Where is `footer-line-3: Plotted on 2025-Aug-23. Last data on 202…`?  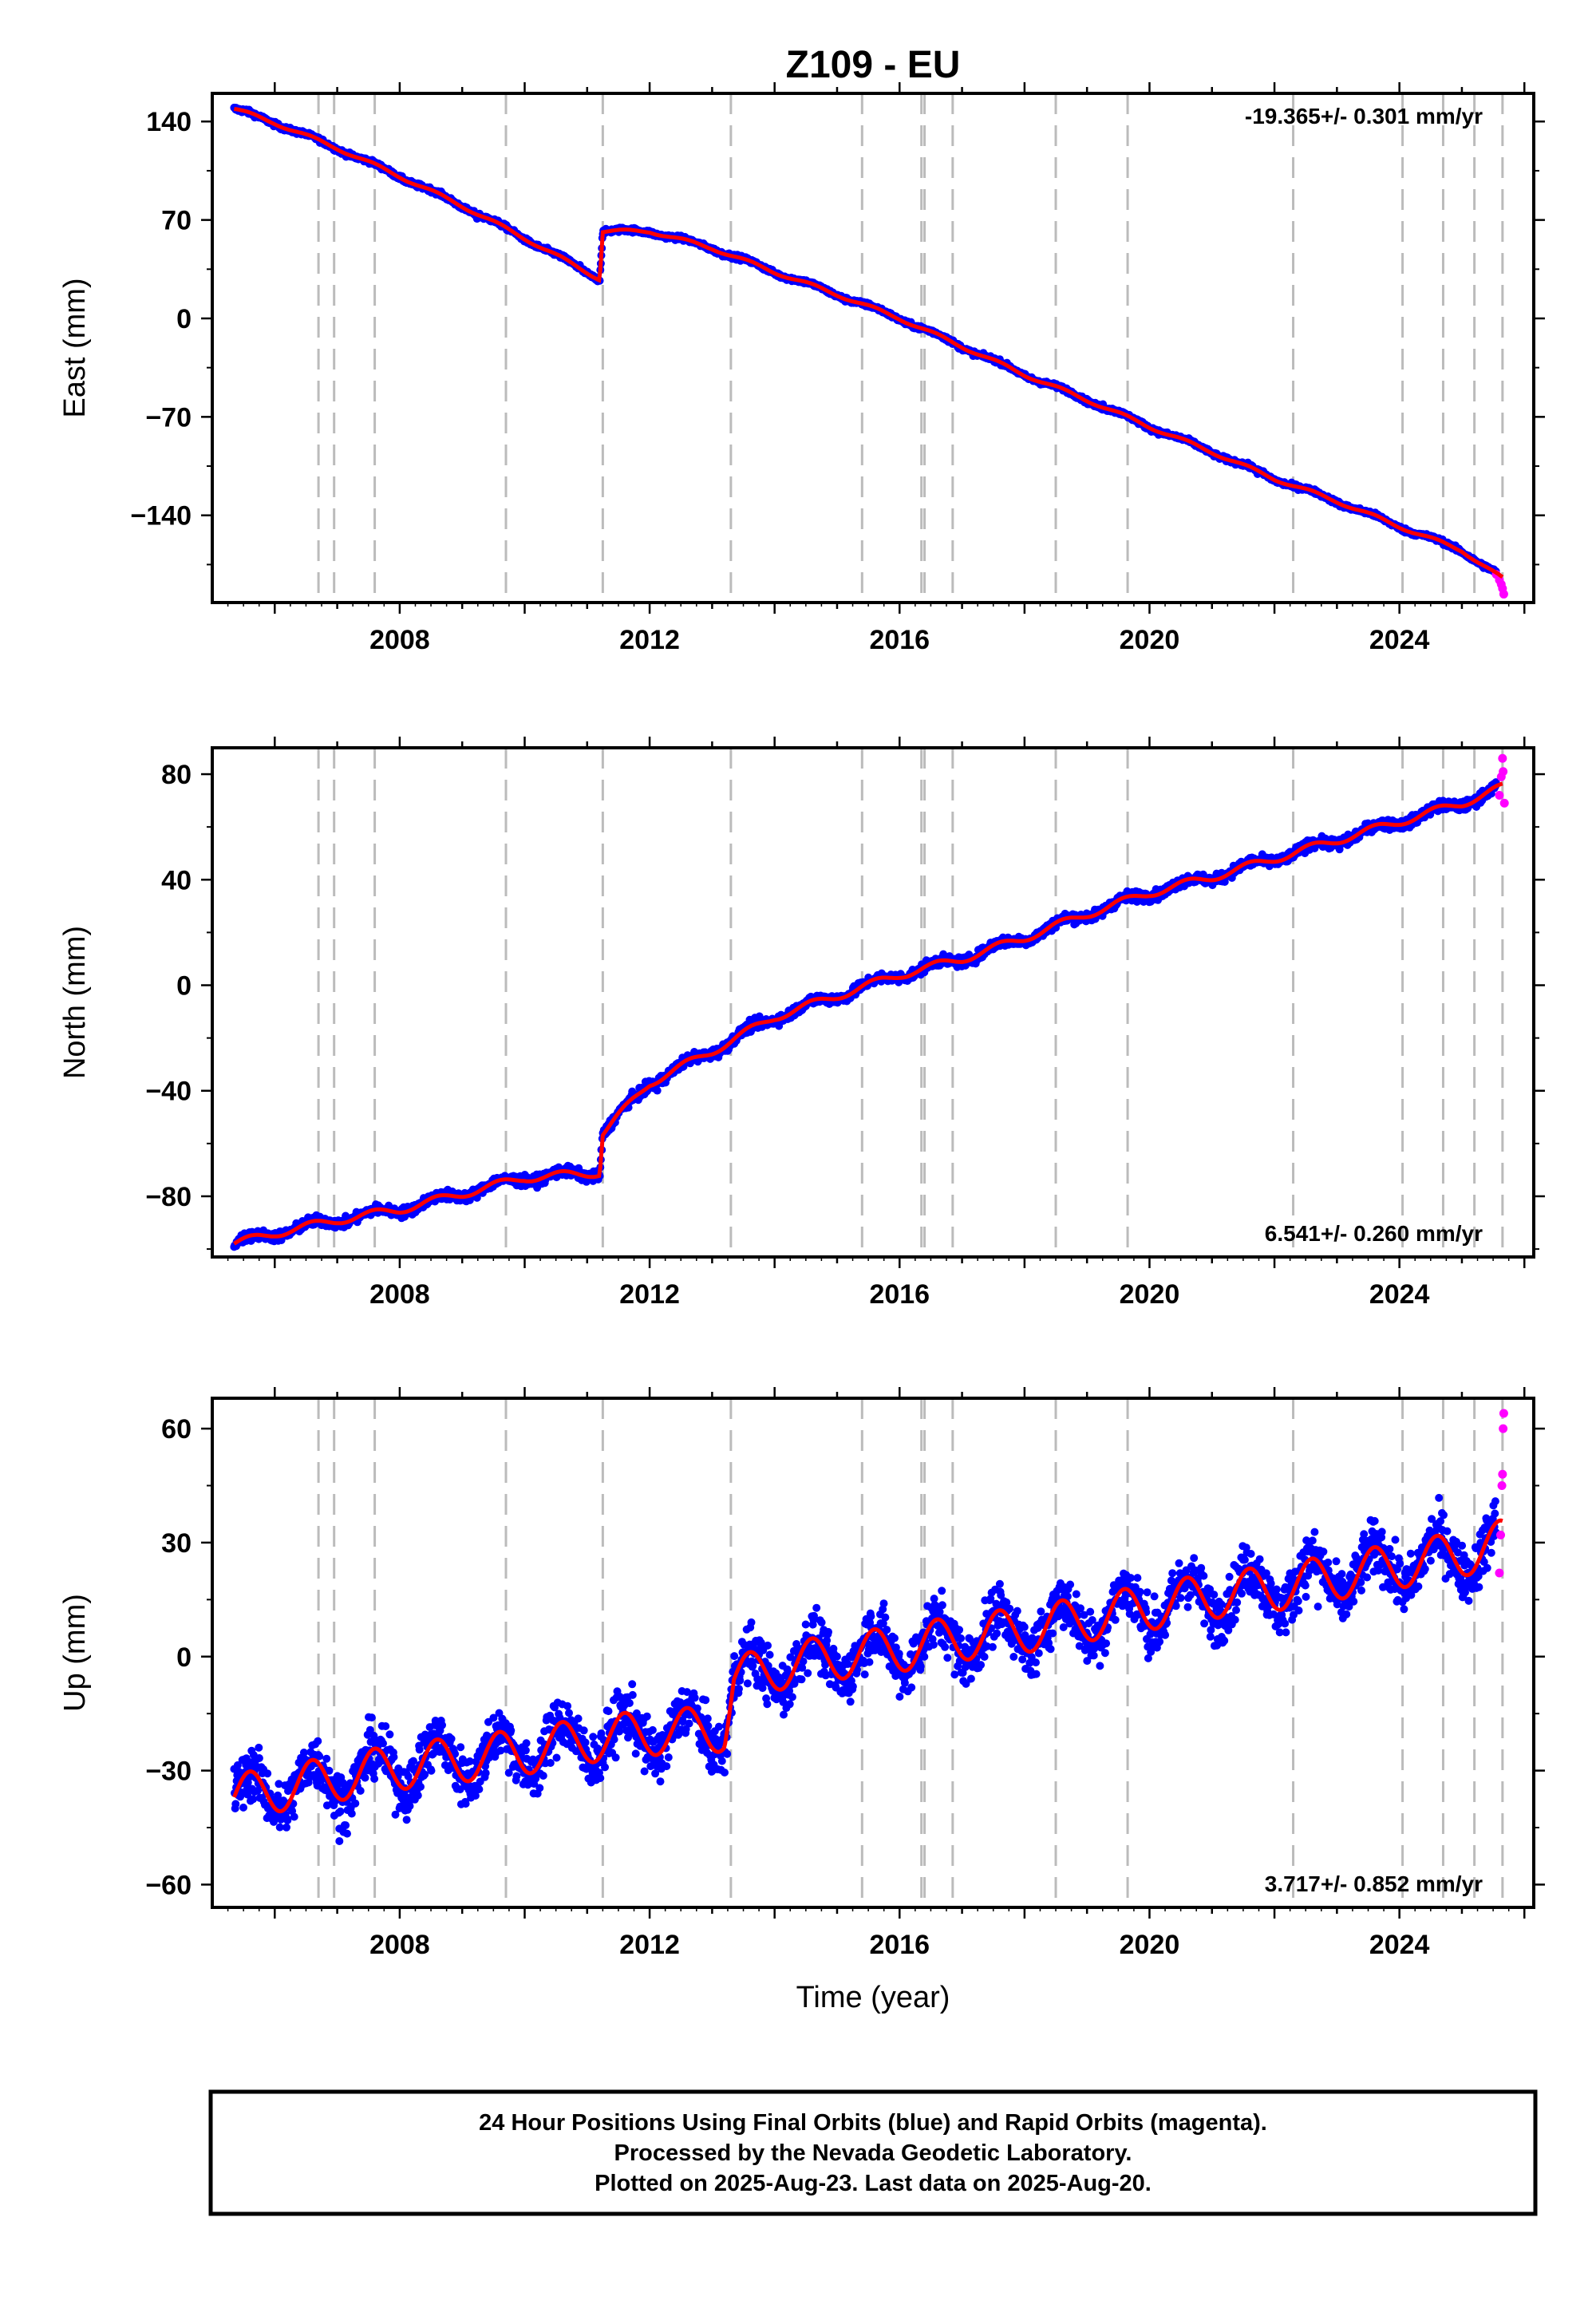 footer-line-3: Plotted on 2025-Aug-23. Last data on 202… is located at coordinates (873, 2183).